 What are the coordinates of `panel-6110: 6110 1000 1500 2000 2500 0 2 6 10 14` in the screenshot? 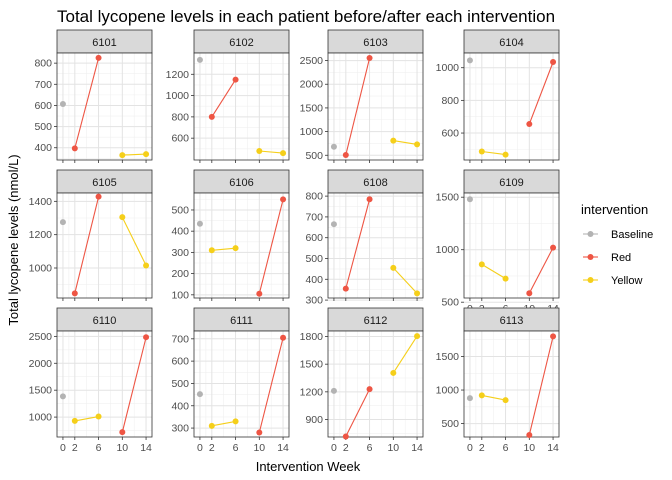 It's located at (91, 380).